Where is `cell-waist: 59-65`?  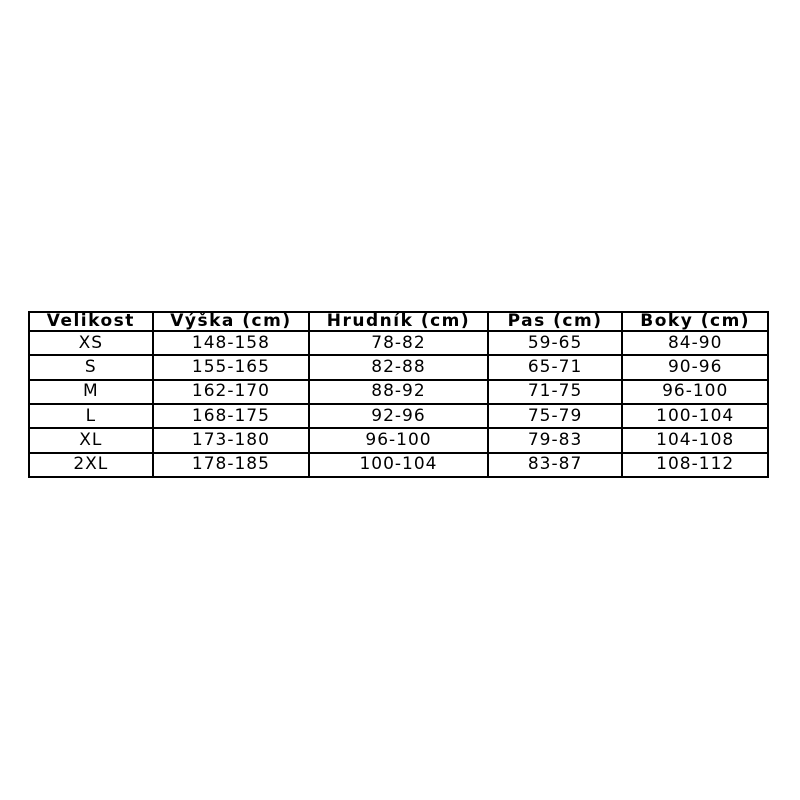 cell-waist: 59-65 is located at coordinates (555, 343).